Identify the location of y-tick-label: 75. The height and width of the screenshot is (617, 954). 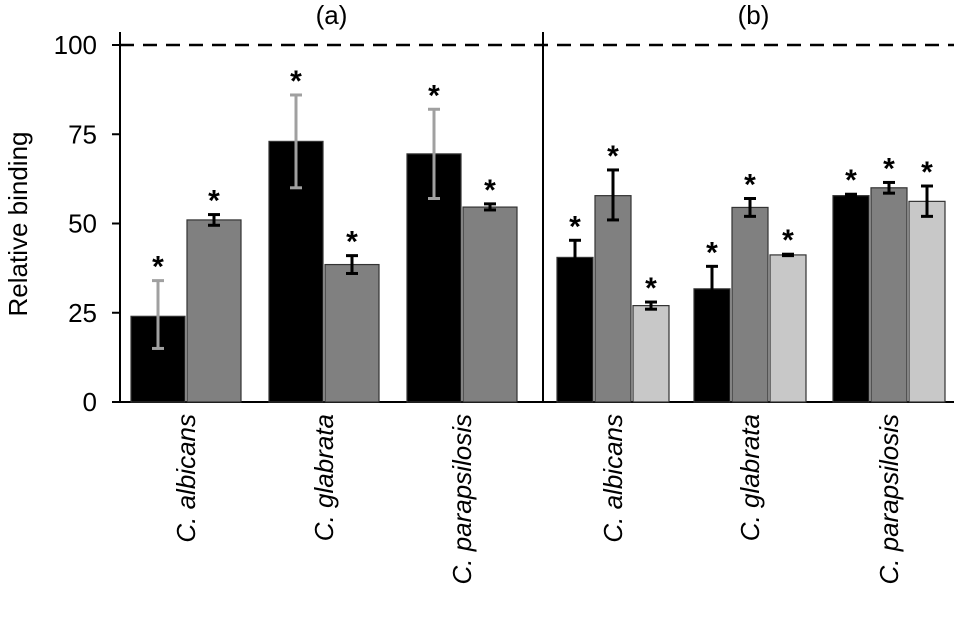
(82, 134).